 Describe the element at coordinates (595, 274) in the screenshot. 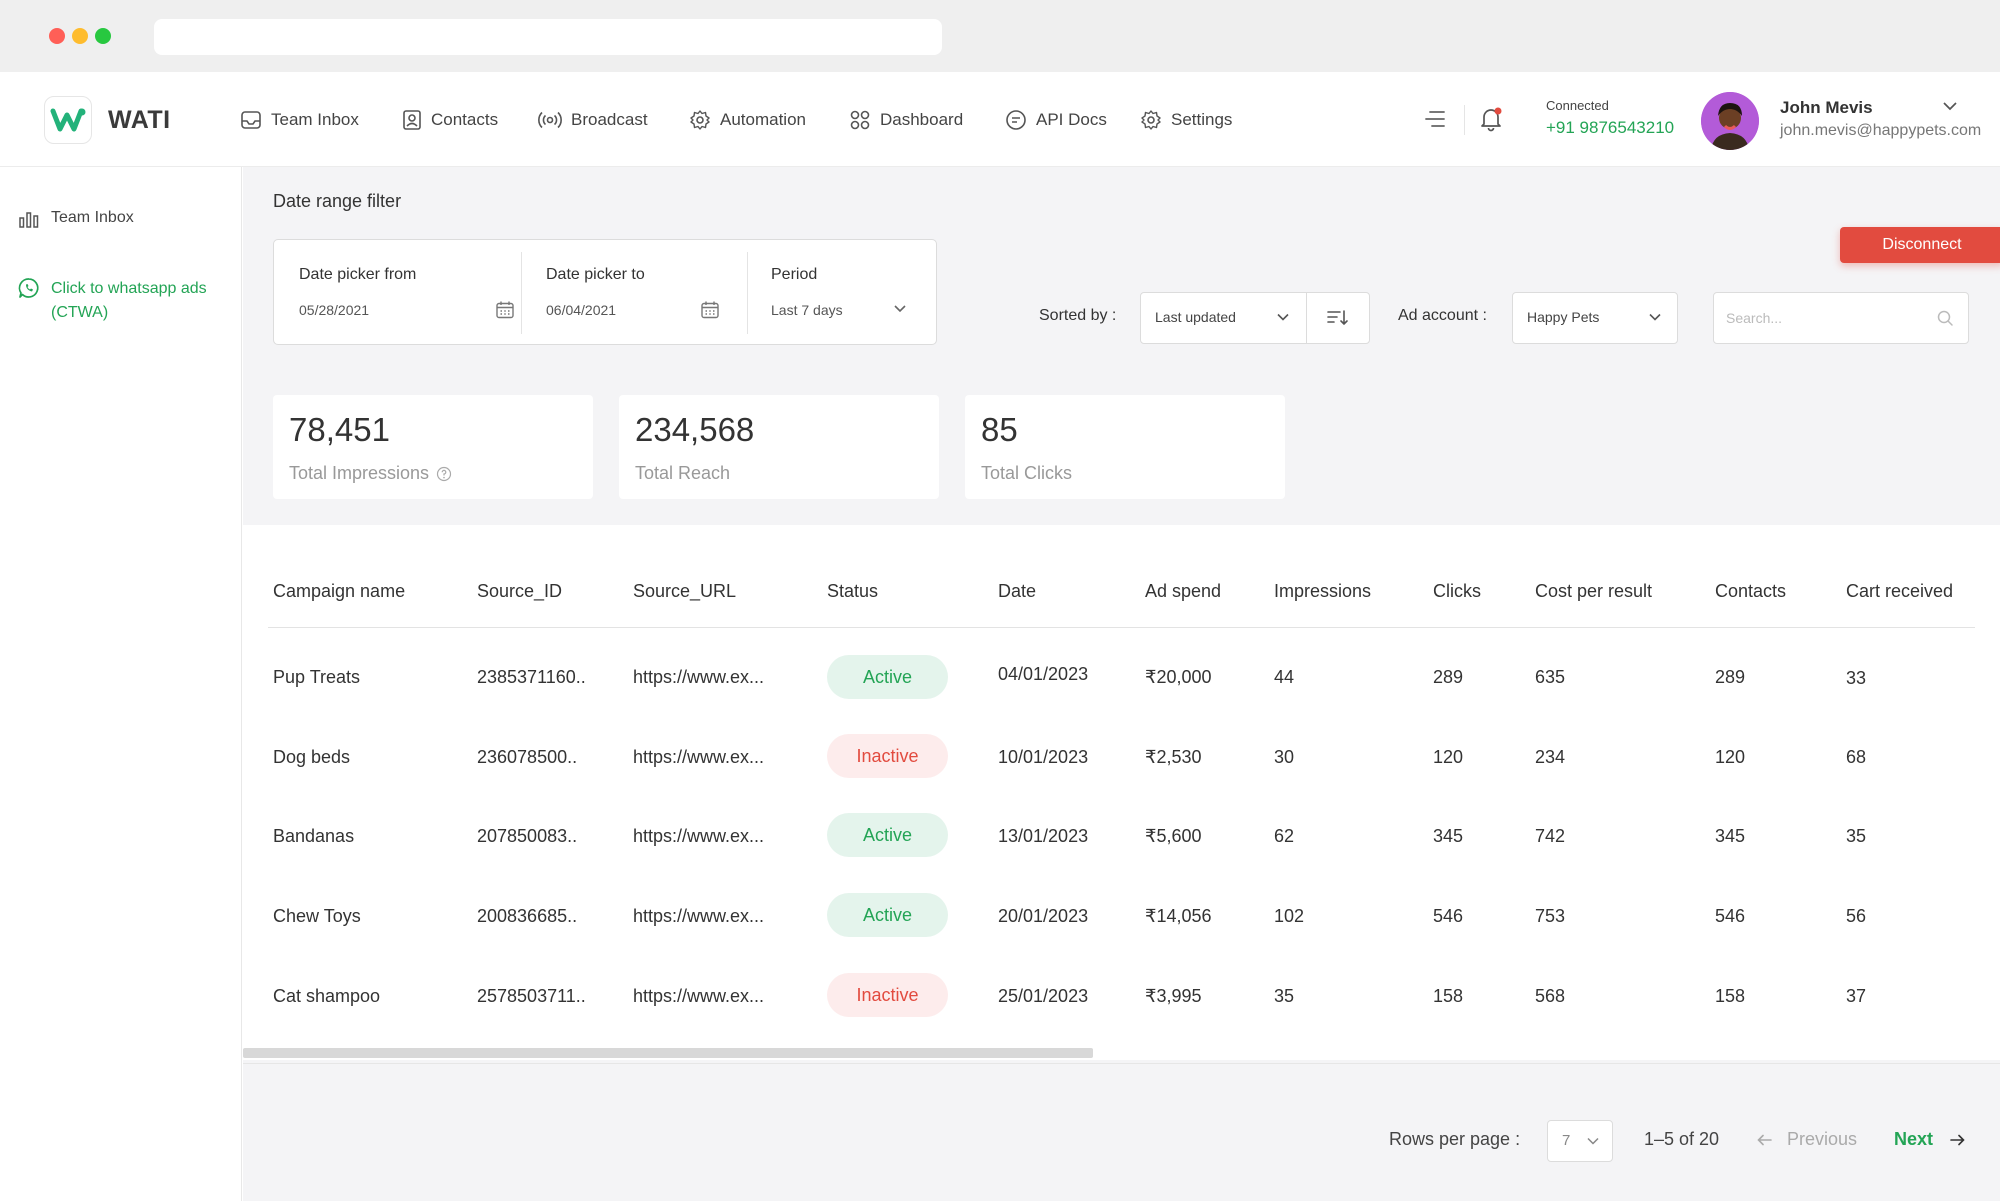

I see `date-to-label: Date picker to` at that location.